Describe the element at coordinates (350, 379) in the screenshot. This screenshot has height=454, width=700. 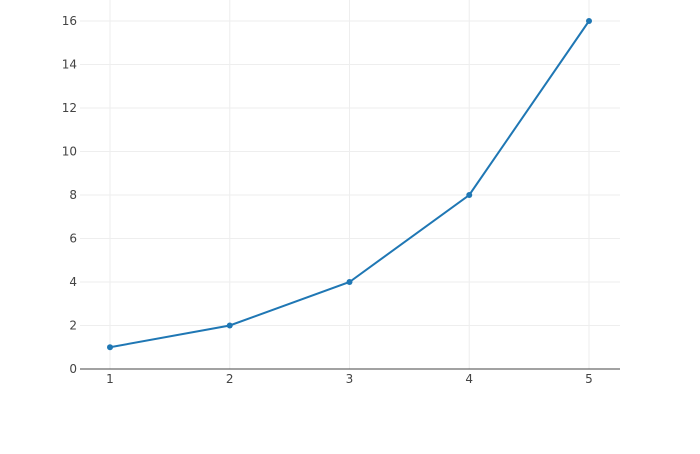
I see `x-tick-label: 3` at that location.